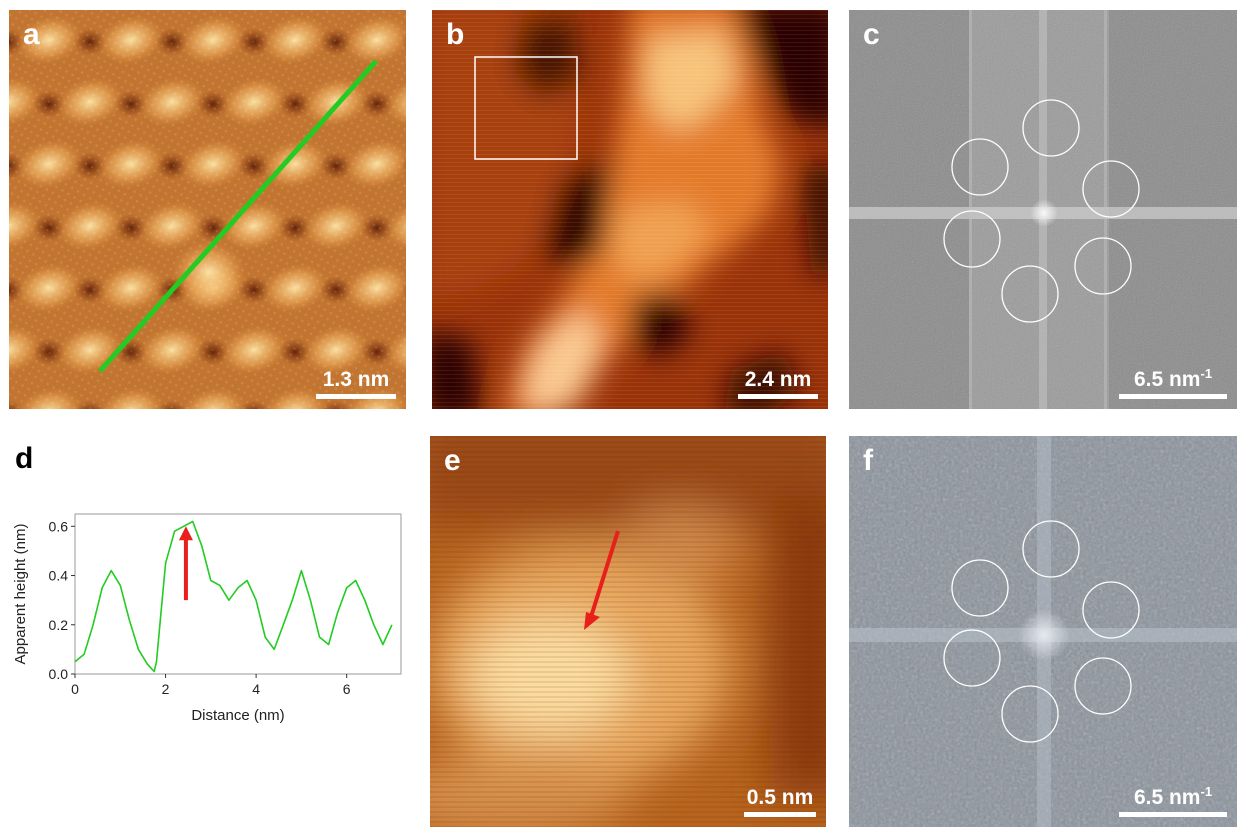 The width and height of the screenshot is (1237, 827). I want to click on scale-bar-line-a, so click(356, 396).